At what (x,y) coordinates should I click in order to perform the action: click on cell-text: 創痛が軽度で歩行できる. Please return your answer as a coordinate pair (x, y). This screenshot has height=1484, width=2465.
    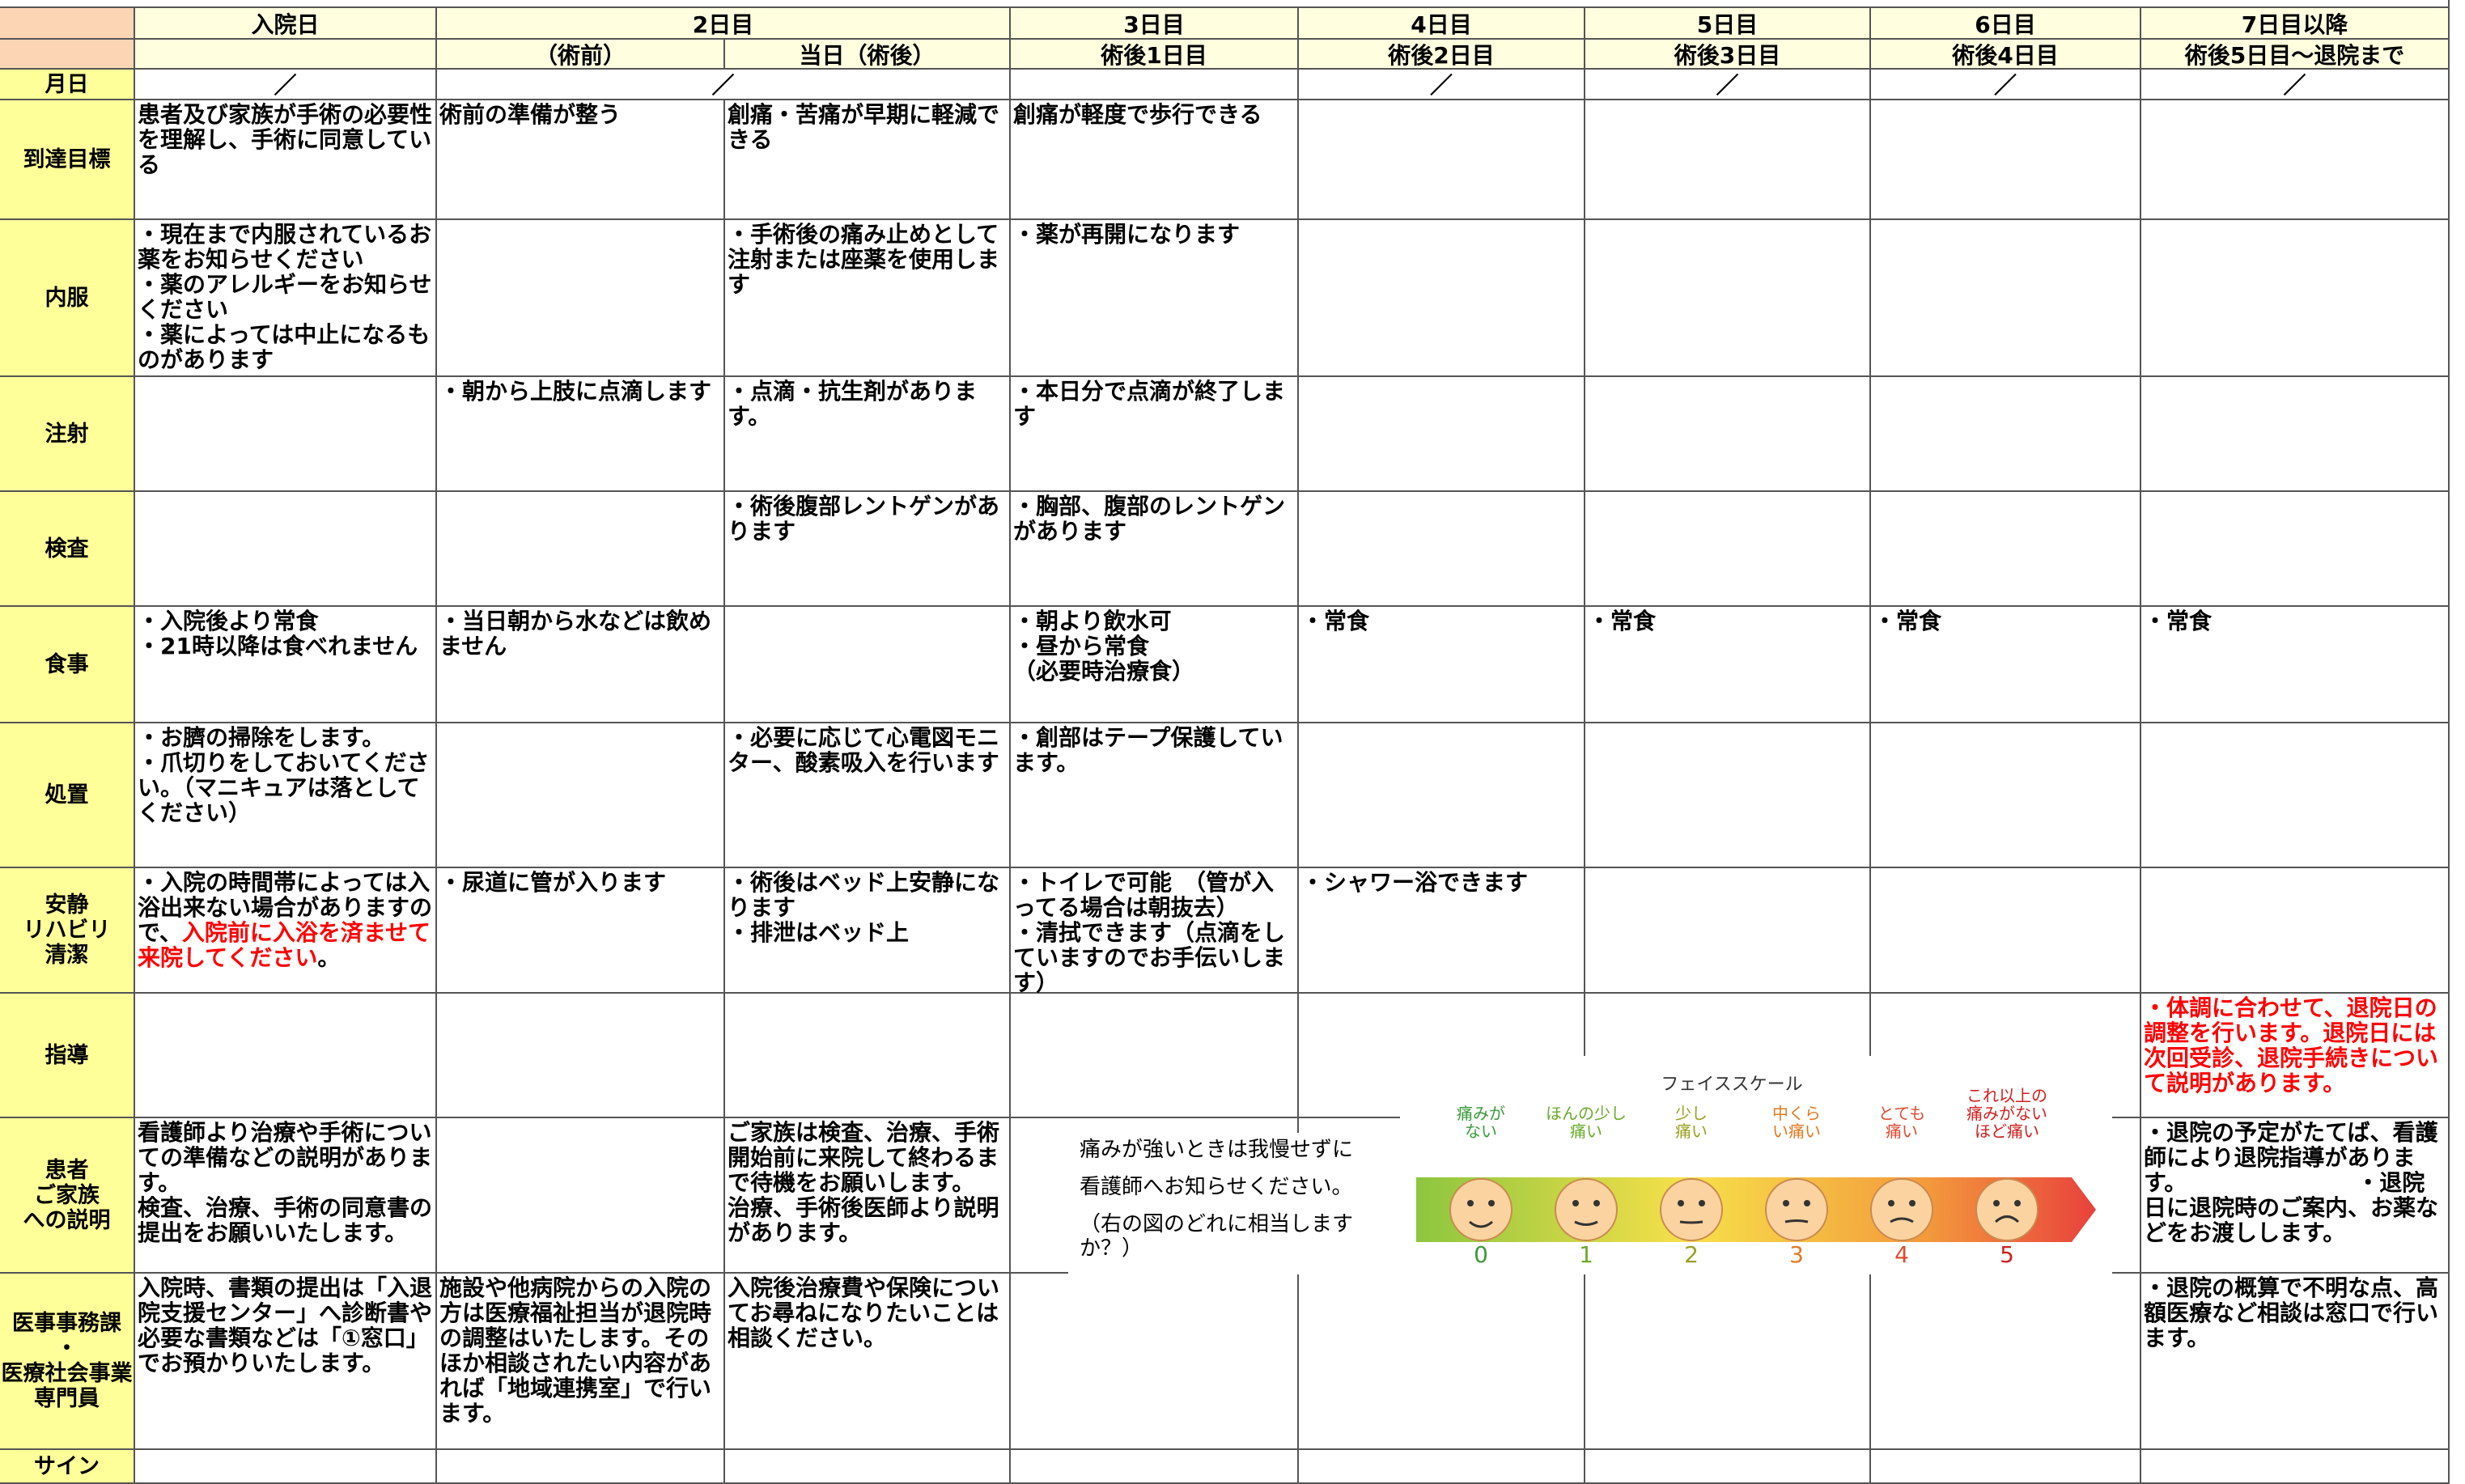
    Looking at the image, I should click on (1137, 114).